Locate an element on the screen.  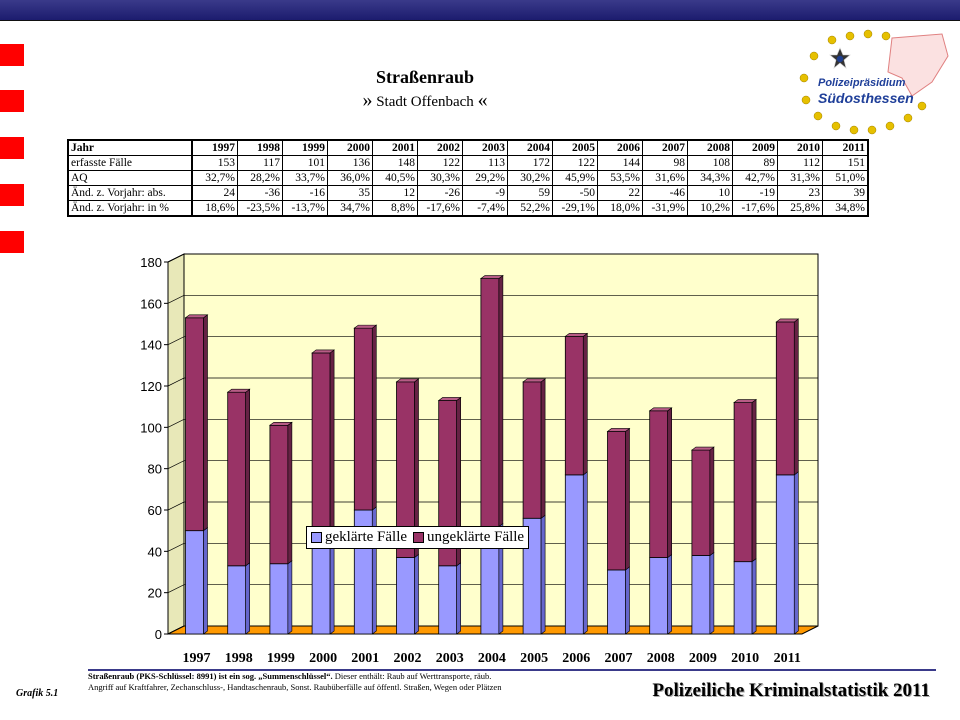
legend-label-ungeklaert: ungeklärte Fälle is located at coordinates (476, 537).